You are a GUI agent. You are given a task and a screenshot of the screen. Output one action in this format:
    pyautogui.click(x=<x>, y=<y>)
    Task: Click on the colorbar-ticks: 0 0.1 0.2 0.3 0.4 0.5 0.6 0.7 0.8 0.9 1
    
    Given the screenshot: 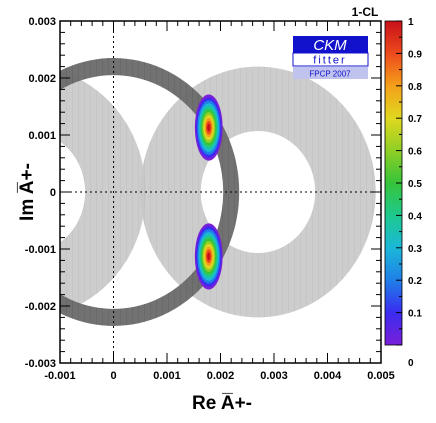 What is the action you would take?
    pyautogui.click(x=409, y=193)
    